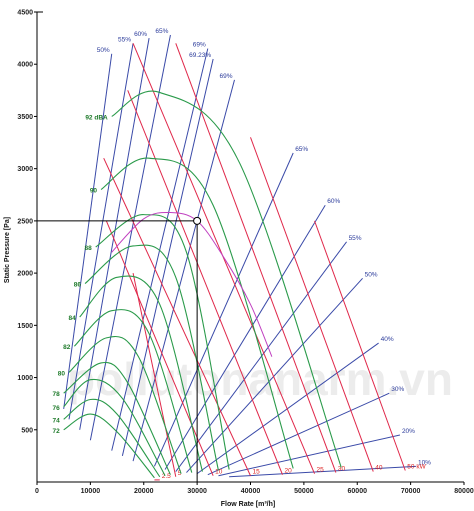  What do you see at coordinates (379, 468) in the screenshot?
I see `power-label: 40` at bounding box center [379, 468].